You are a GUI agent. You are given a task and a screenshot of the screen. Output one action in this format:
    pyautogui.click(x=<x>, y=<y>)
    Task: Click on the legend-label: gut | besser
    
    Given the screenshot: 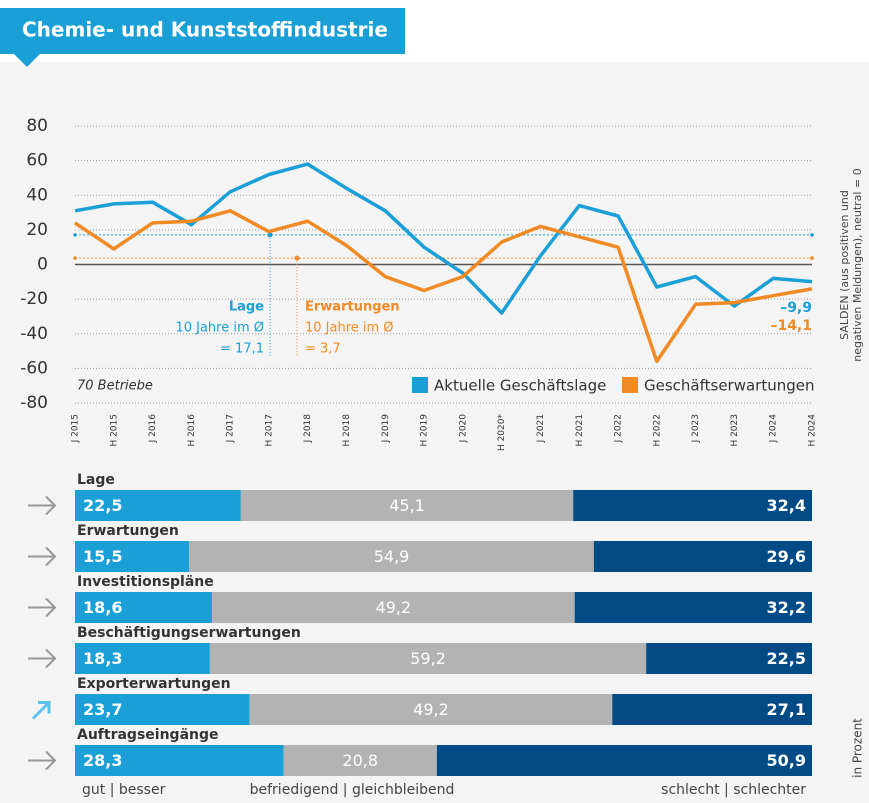 What is the action you would take?
    pyautogui.click(x=124, y=790)
    